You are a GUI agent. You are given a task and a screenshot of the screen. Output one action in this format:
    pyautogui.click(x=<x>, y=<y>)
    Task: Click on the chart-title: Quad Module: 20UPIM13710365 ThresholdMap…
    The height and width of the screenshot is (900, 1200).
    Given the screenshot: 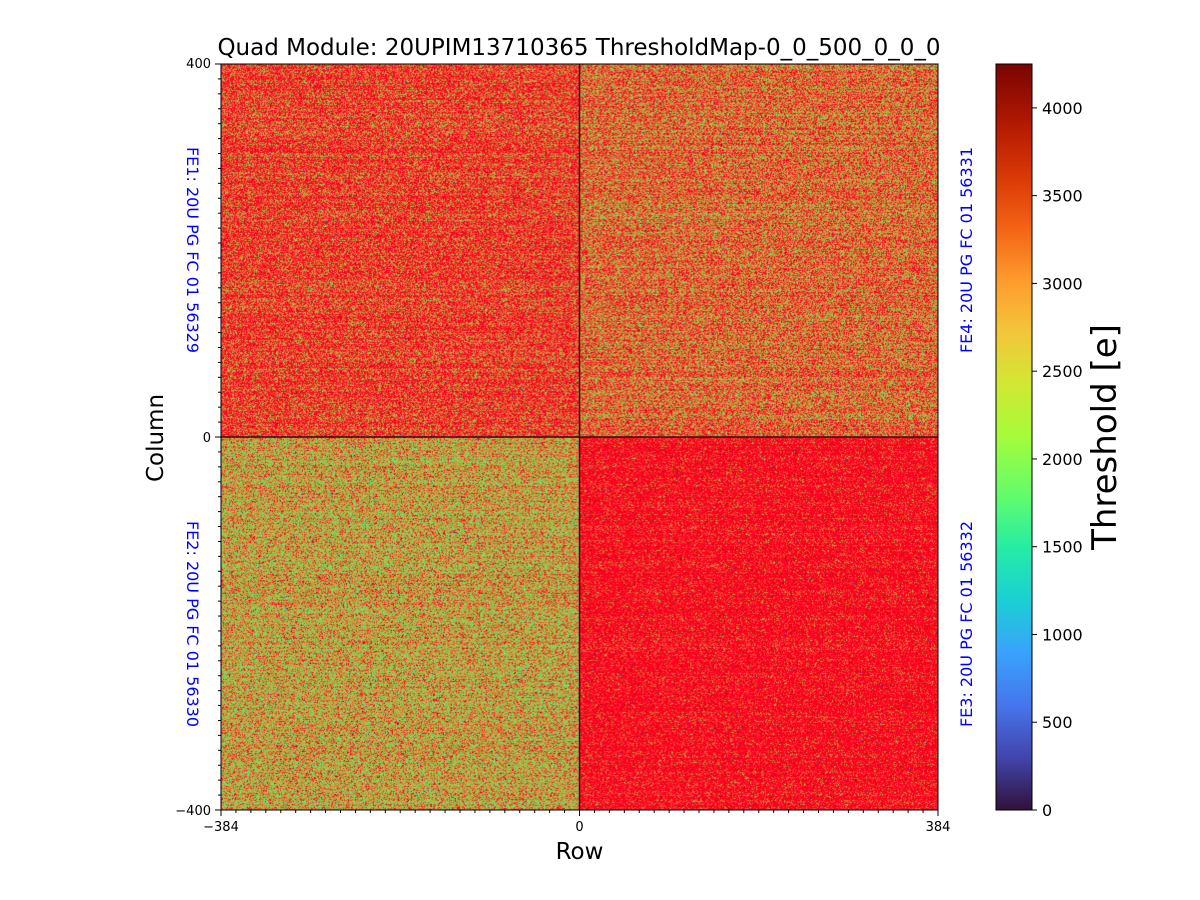 What is the action you would take?
    pyautogui.click(x=578, y=48)
    